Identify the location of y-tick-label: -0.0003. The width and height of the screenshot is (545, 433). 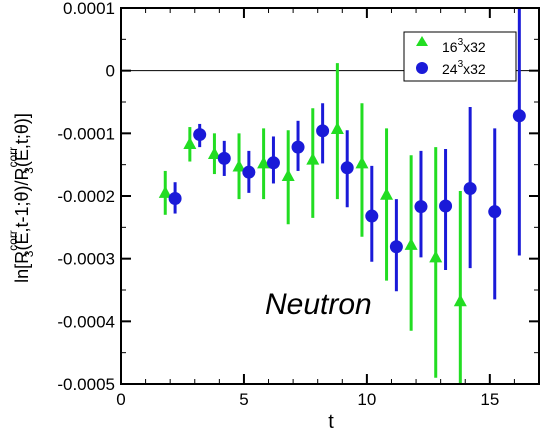
(86, 259).